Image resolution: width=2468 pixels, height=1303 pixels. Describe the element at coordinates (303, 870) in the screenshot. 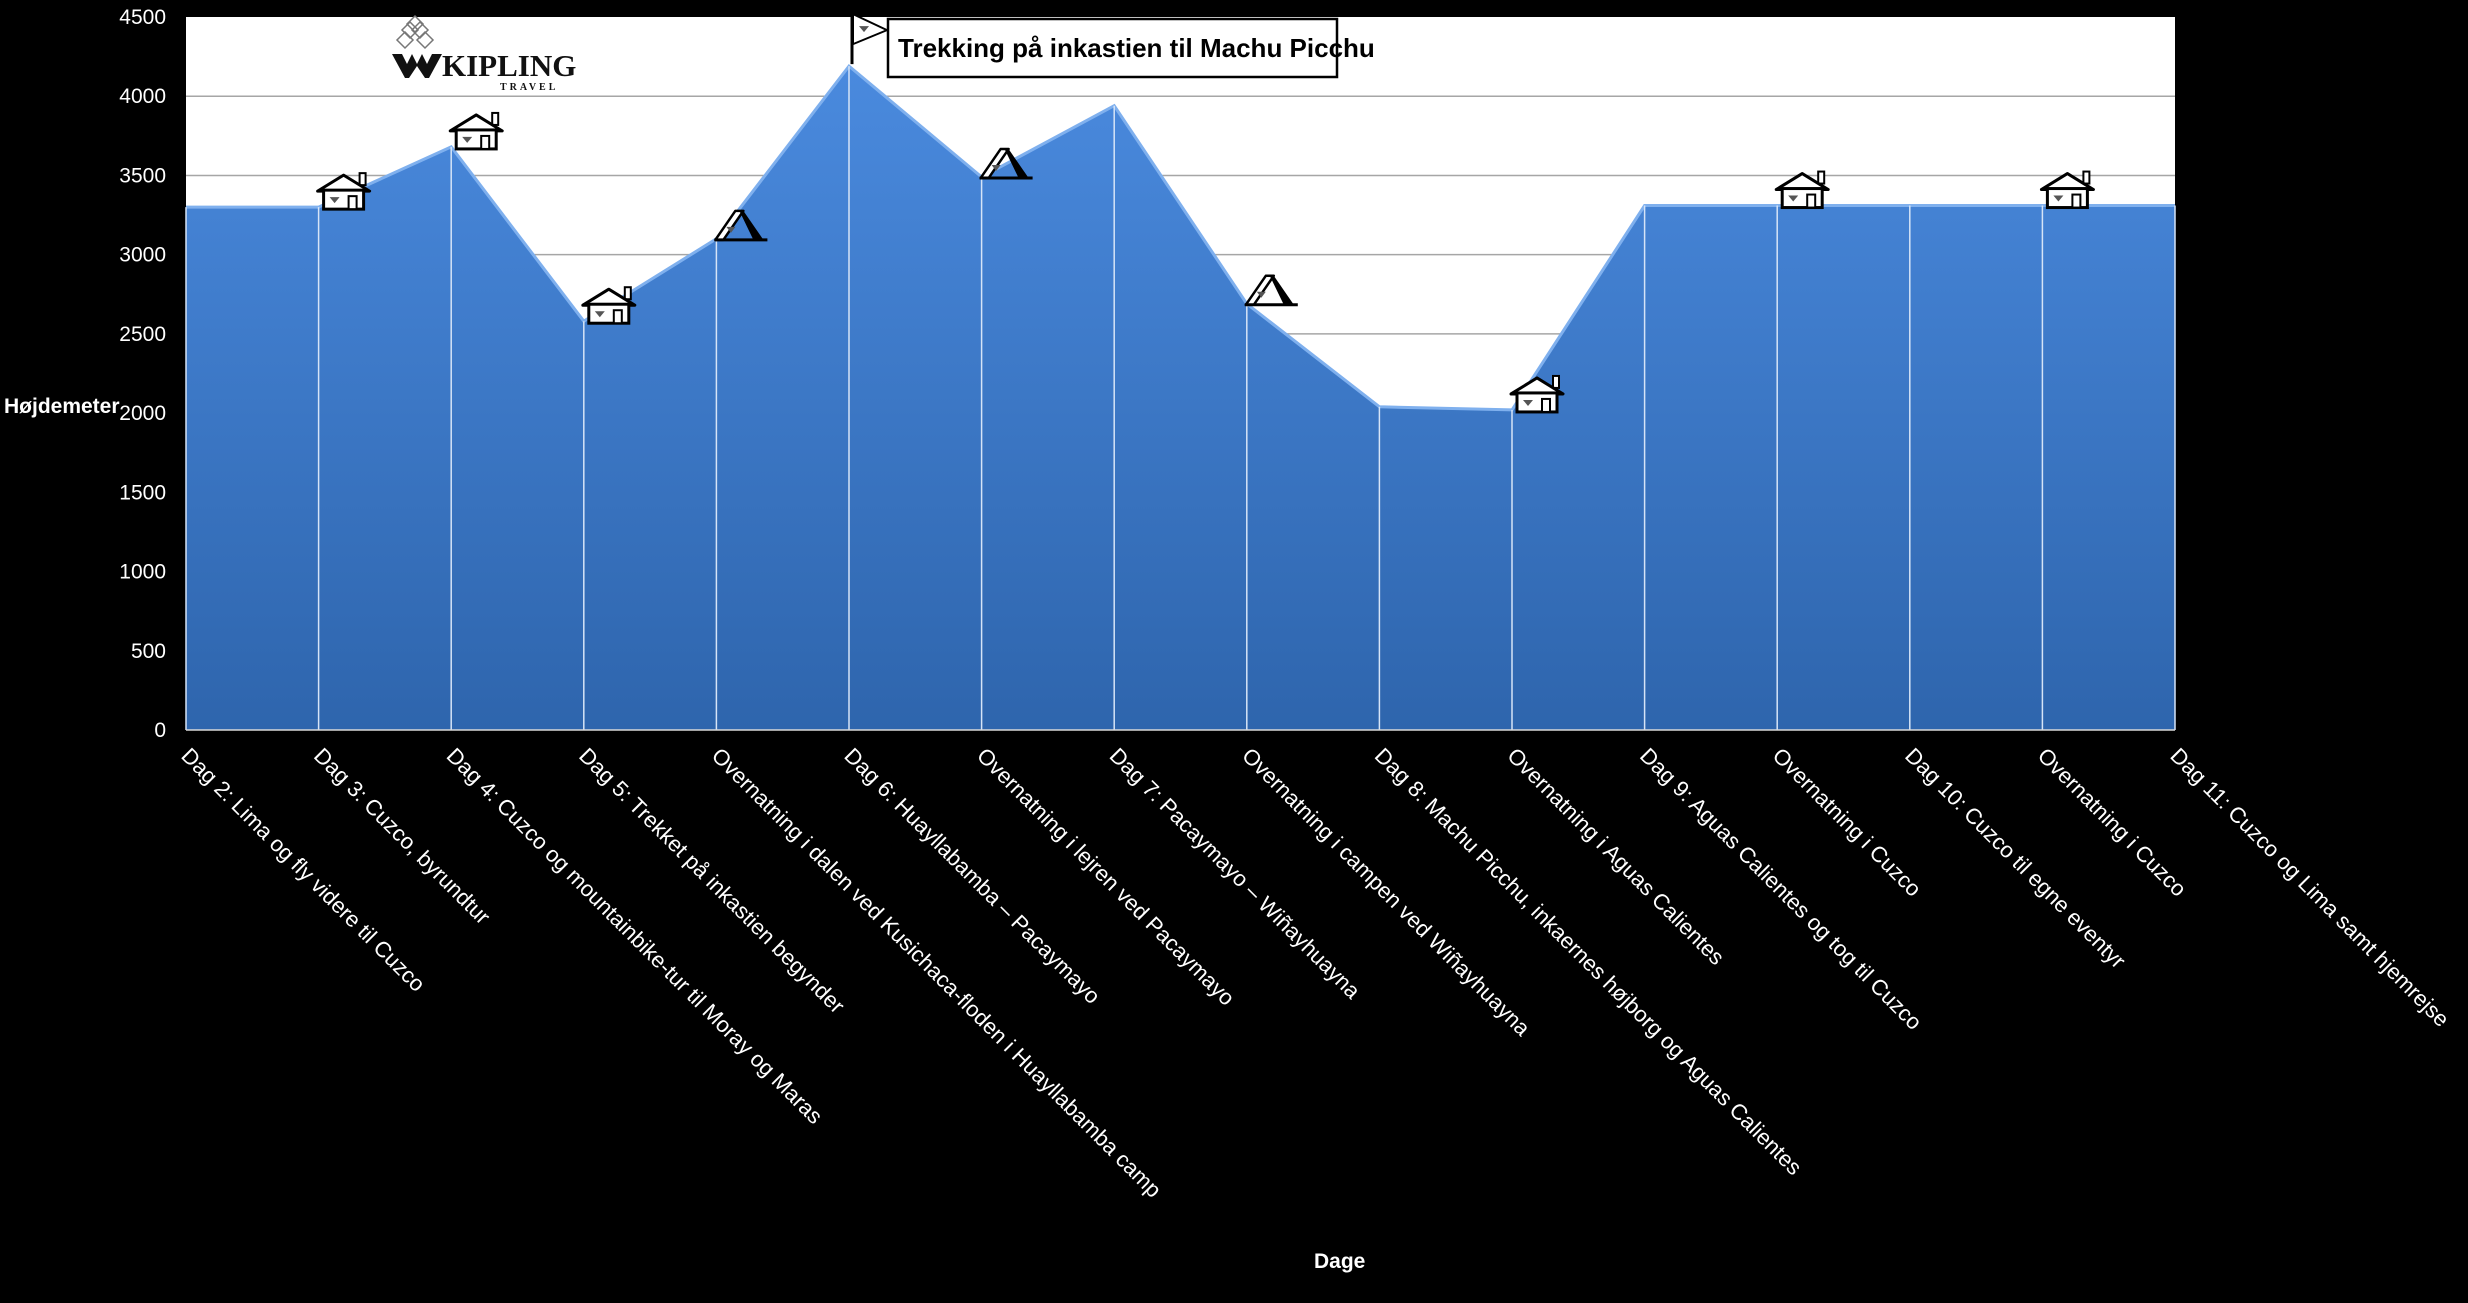

I see `x-tick-label: Dag 2: Lima og fly videre til Cuzco` at that location.